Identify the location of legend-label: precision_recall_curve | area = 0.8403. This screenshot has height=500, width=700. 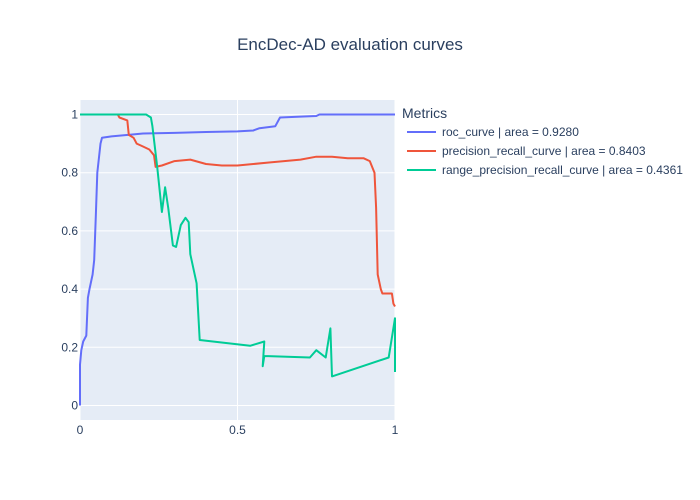
(544, 151).